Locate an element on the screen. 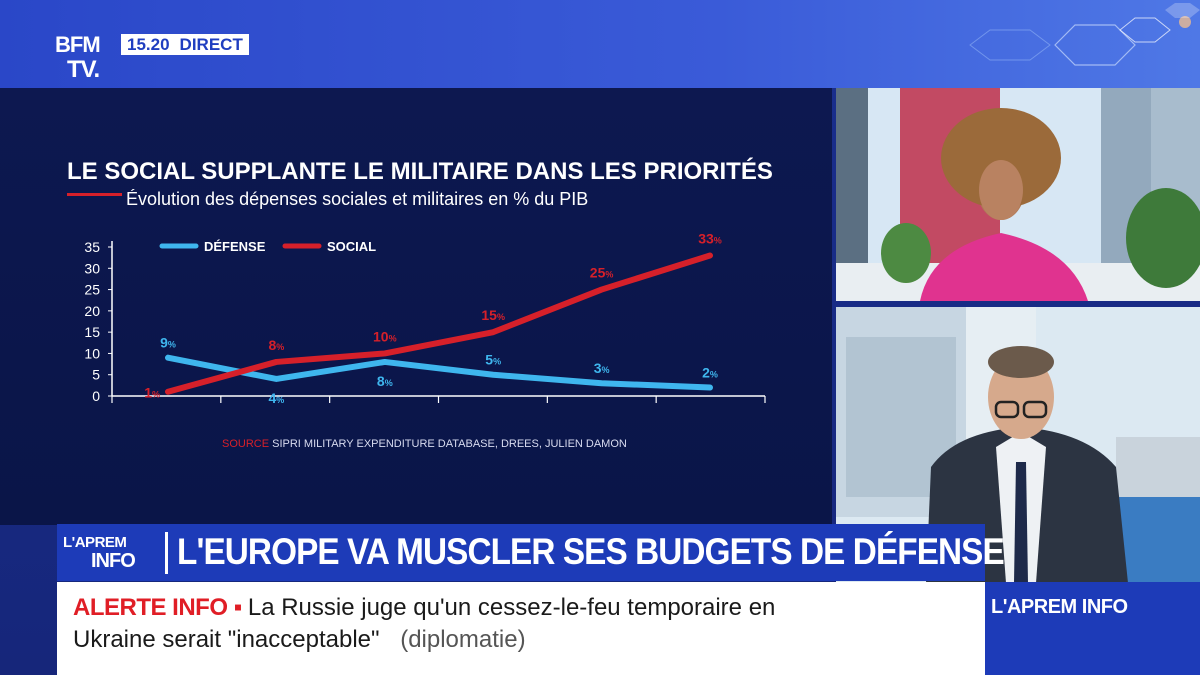 The height and width of the screenshot is (675, 1200). y-tick-label-15: 15 is located at coordinates (92, 332).